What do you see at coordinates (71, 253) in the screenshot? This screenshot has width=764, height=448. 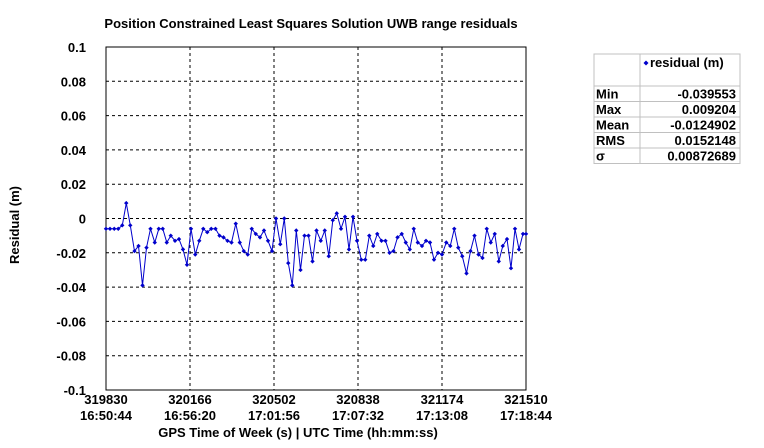 I see `y-tick-label: -0.02` at bounding box center [71, 253].